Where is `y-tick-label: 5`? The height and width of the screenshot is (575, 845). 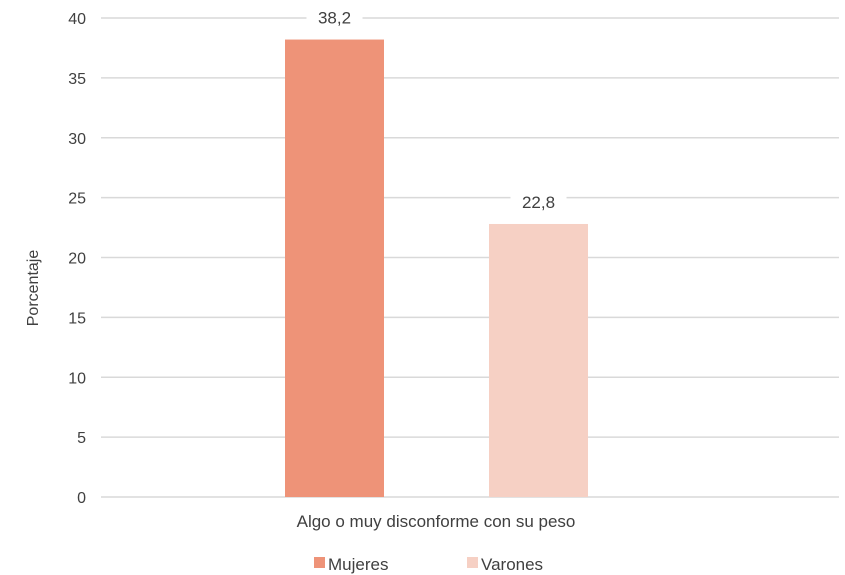 y-tick-label: 5 is located at coordinates (81, 438).